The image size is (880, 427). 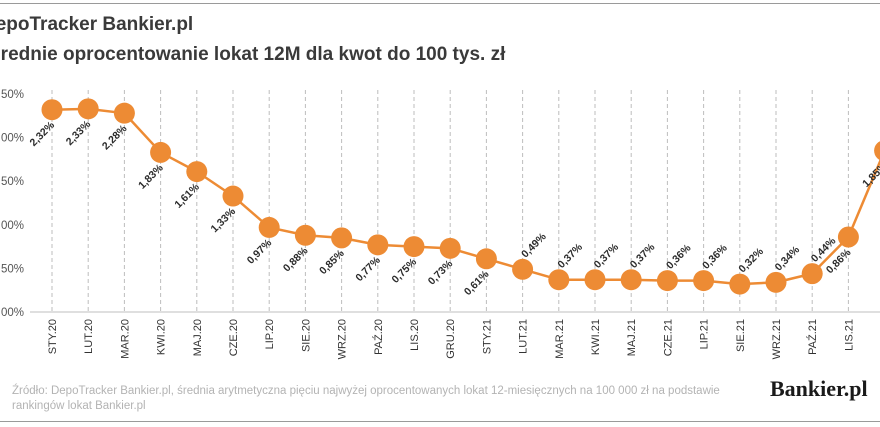 What do you see at coordinates (751, 260) in the screenshot?
I see `data-label: 0,32%` at bounding box center [751, 260].